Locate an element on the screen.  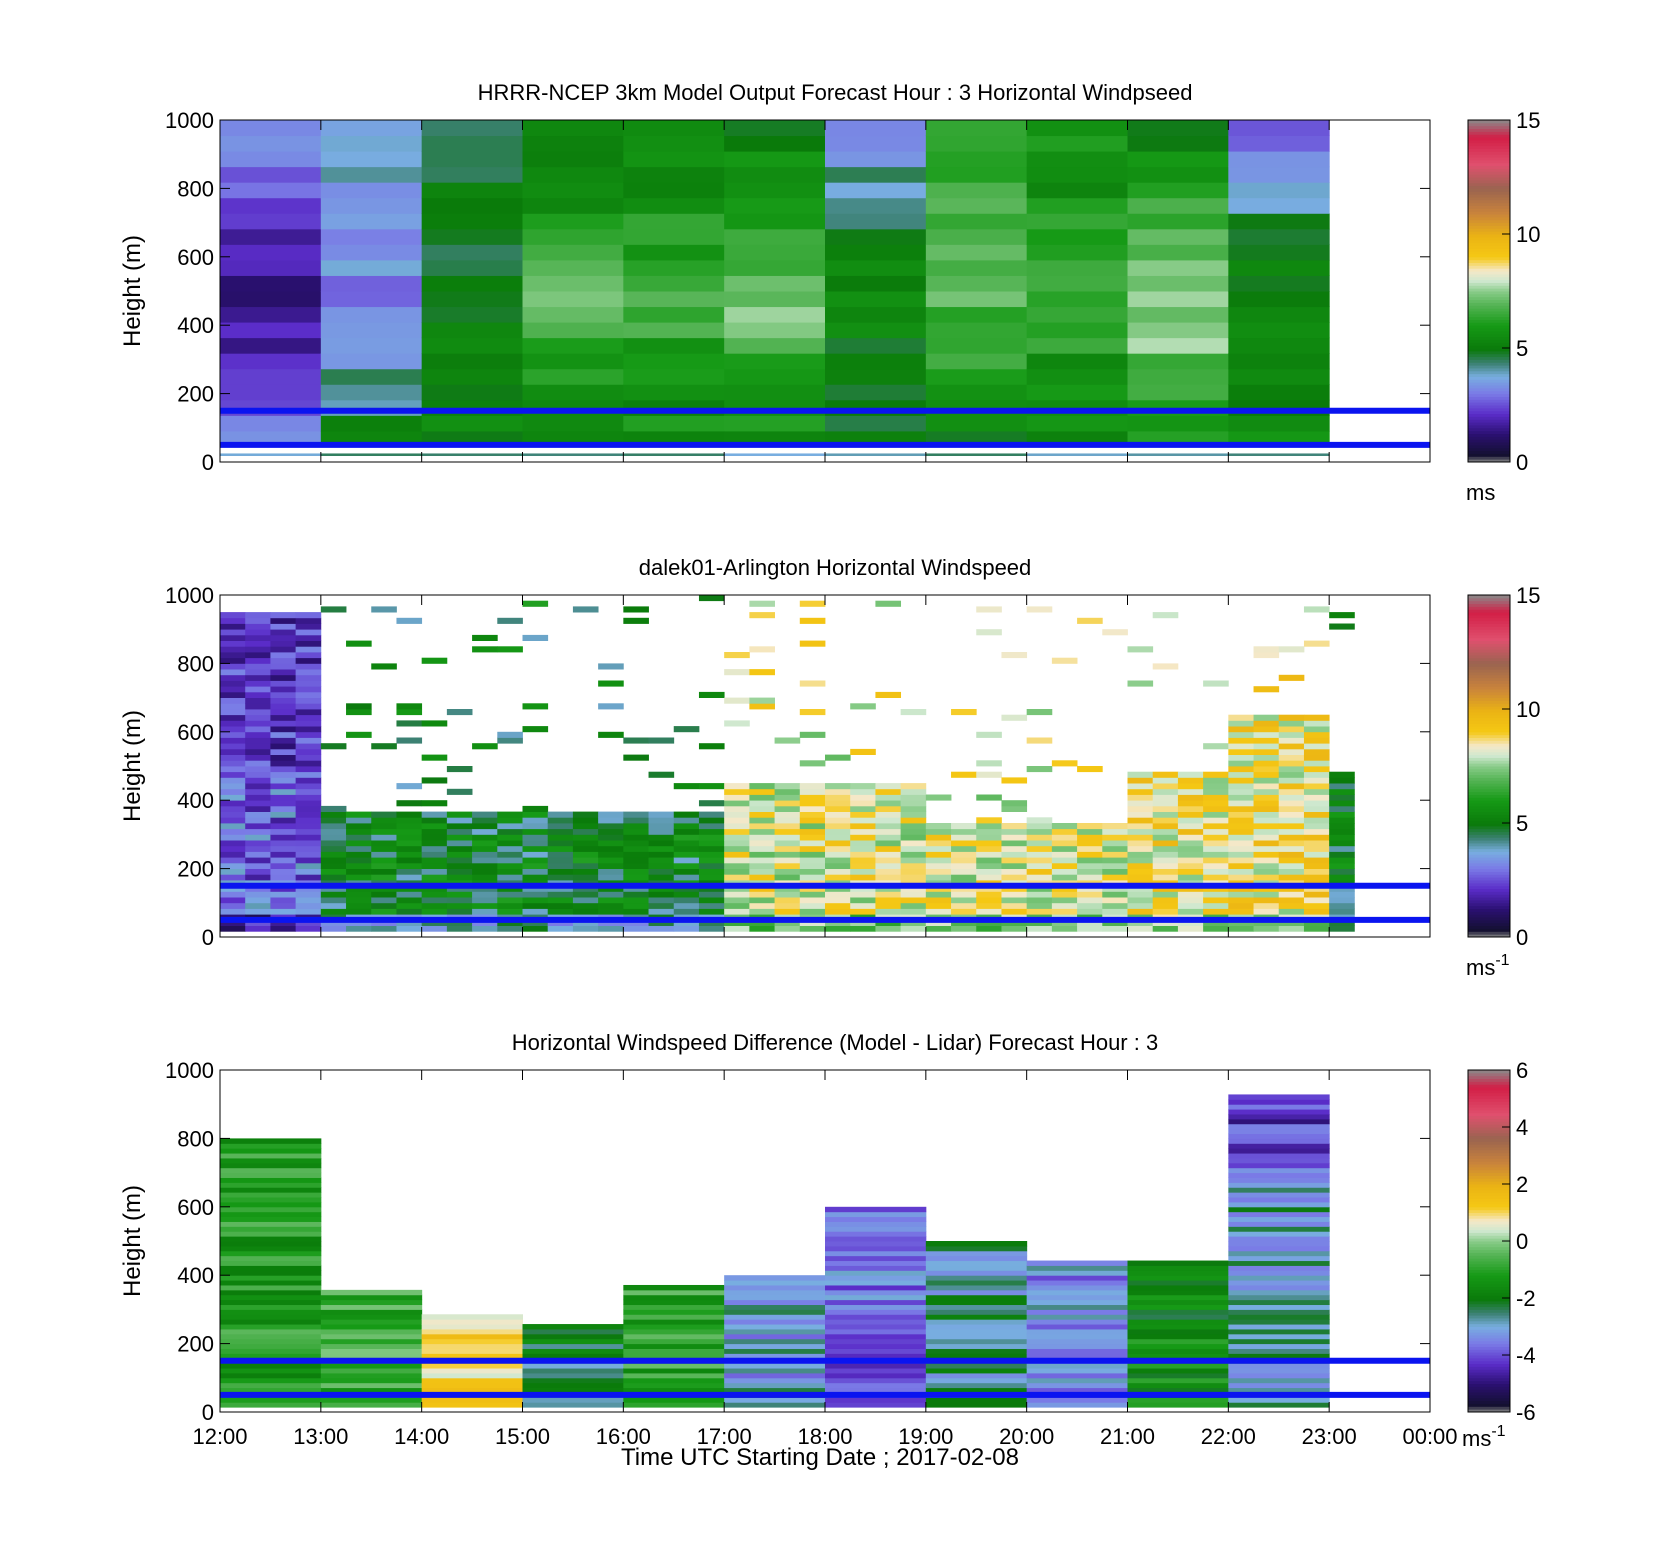
heatmap-cells is located at coordinates (775, 1251).